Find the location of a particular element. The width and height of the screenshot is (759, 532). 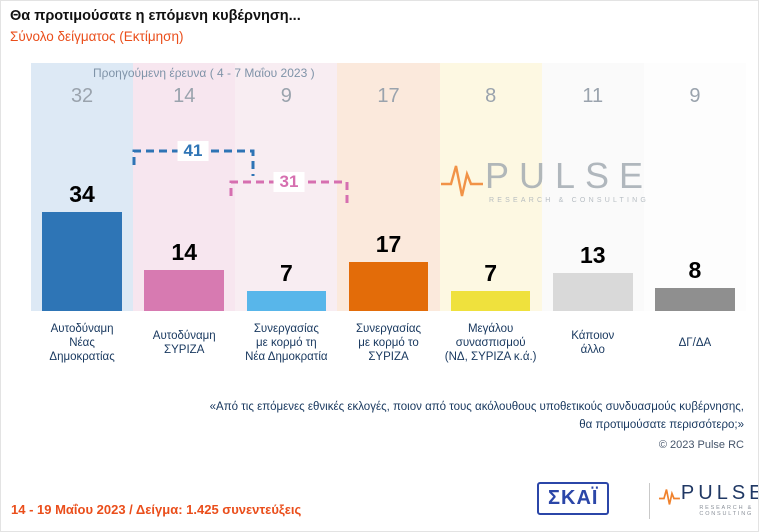

column-background: 32 34 is located at coordinates (82, 187).